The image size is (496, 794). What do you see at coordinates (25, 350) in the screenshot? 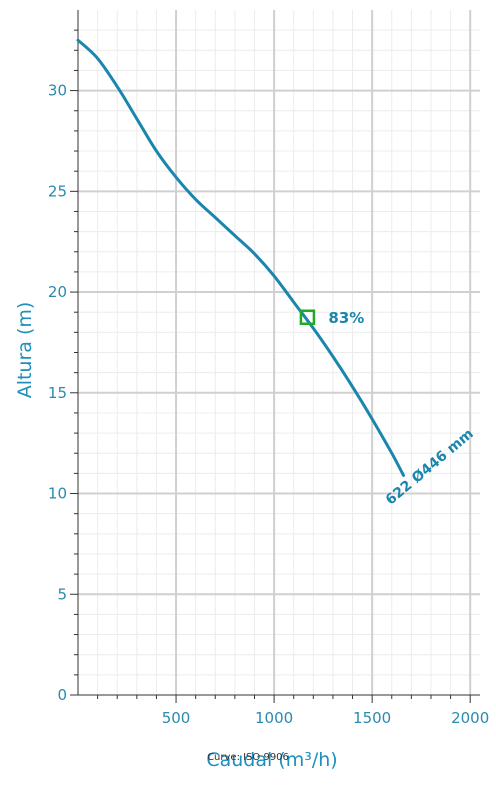
I see `y-axis-title: Altura (m)` at bounding box center [25, 350].